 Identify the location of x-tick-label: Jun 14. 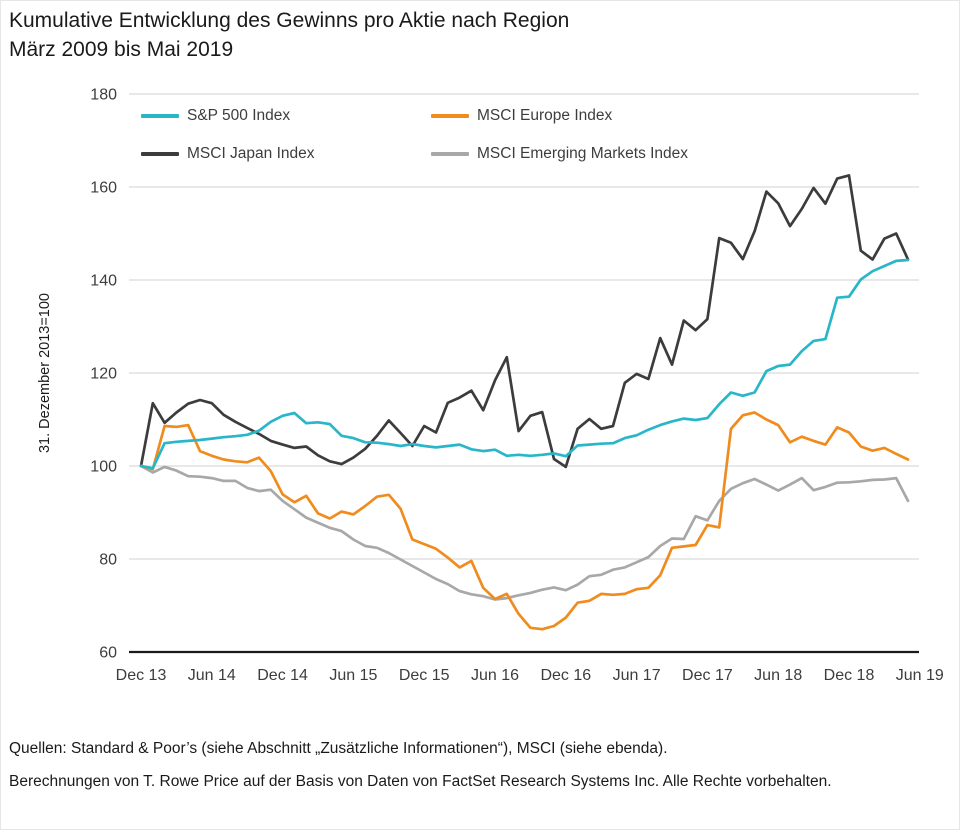
(212, 675).